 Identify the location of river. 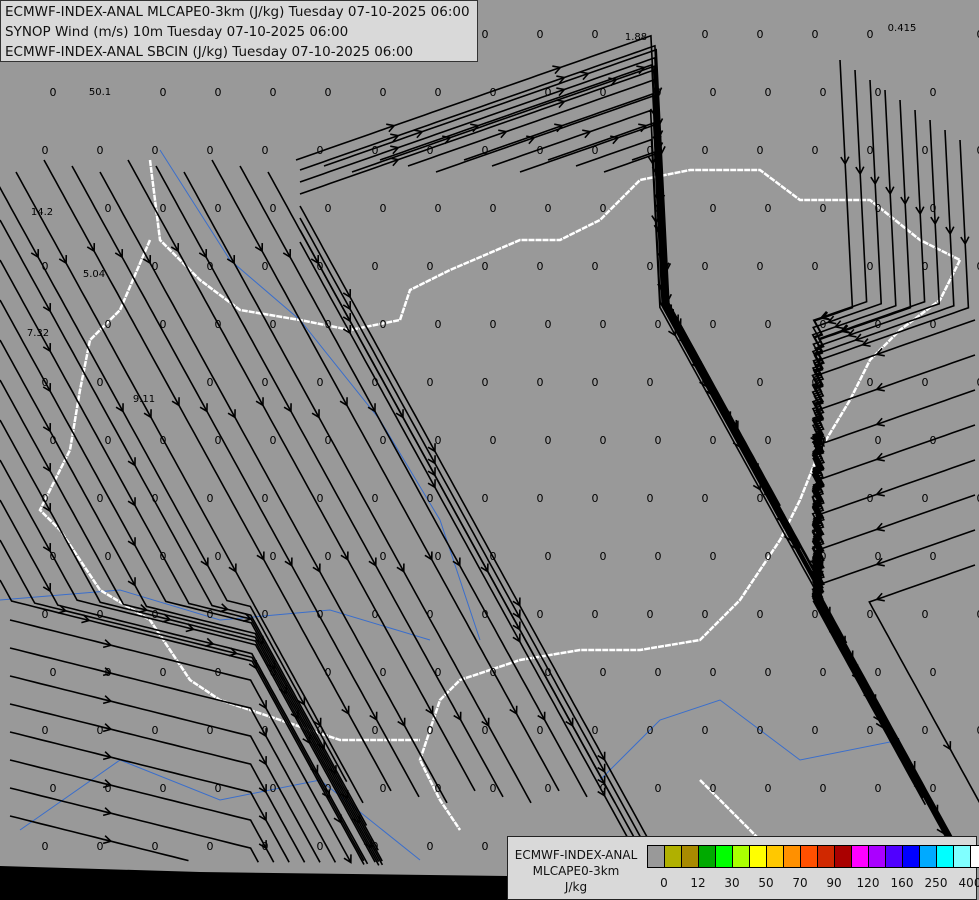
(750, 740).